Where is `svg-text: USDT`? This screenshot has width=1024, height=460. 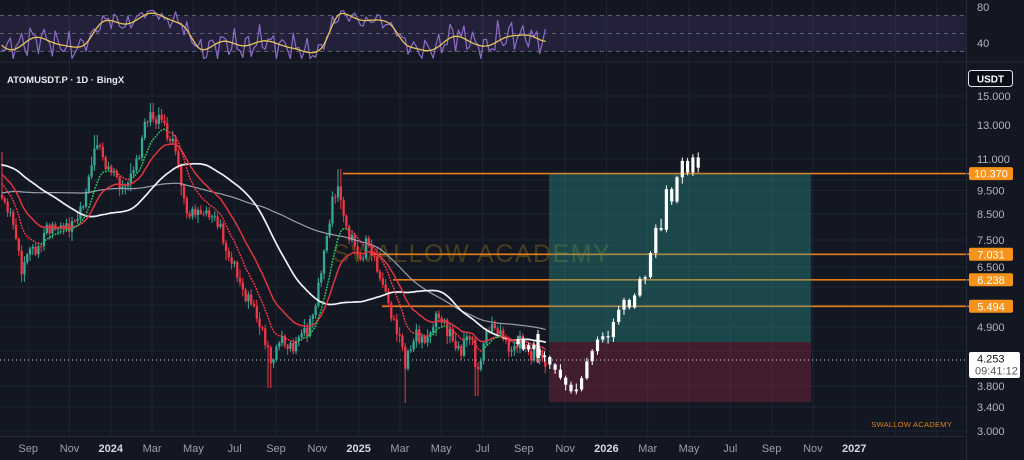 svg-text: USDT is located at coordinates (990, 80).